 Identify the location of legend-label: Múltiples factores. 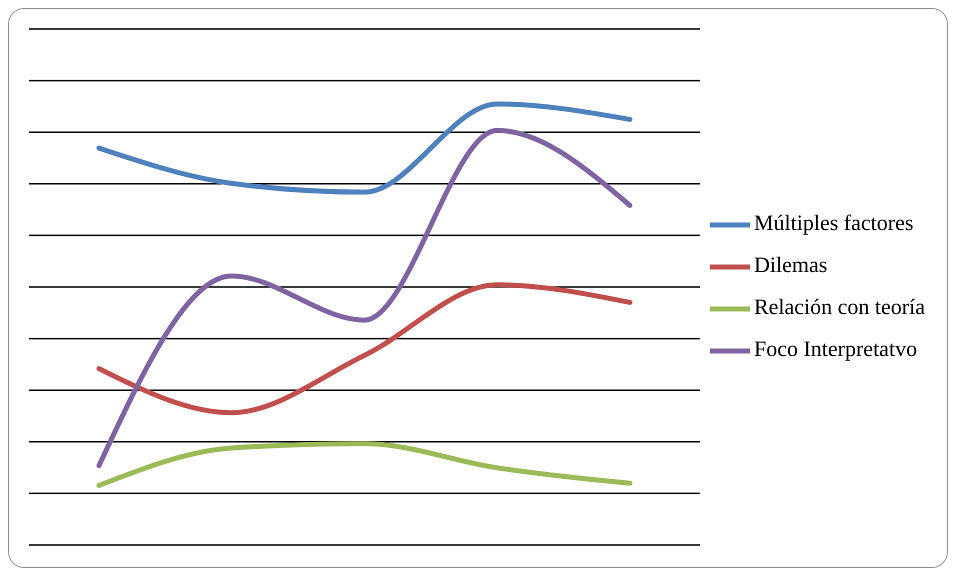
(834, 223).